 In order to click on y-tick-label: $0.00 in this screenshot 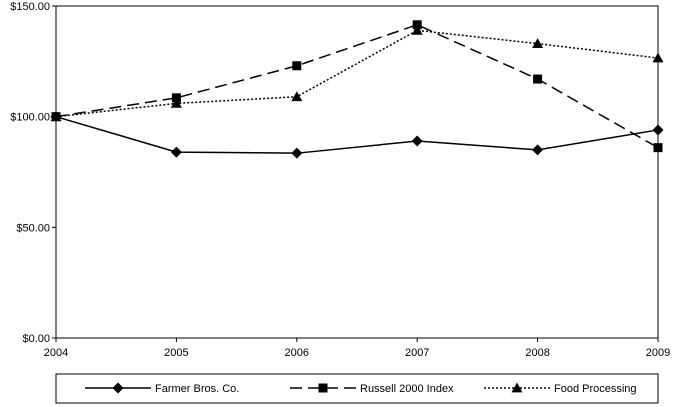, I will do `click(36, 339)`.